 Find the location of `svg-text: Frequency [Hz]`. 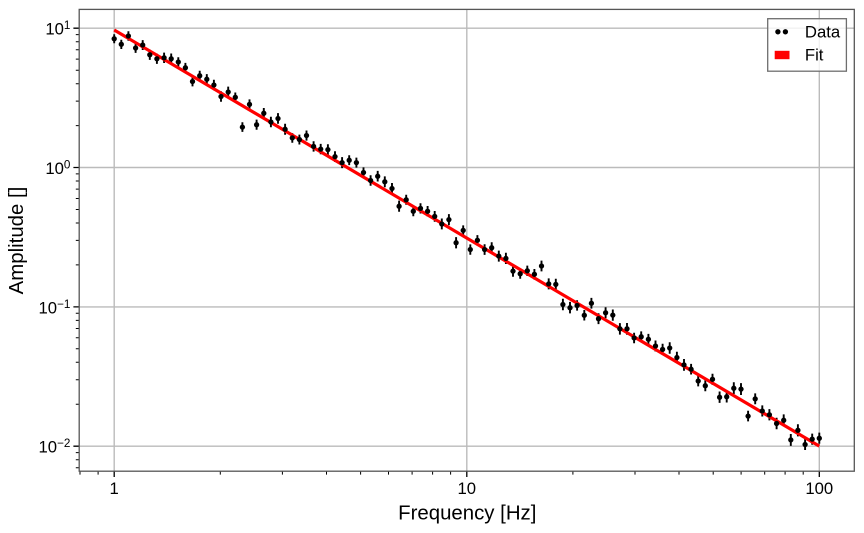

svg-text: Frequency [Hz] is located at coordinates (467, 513).